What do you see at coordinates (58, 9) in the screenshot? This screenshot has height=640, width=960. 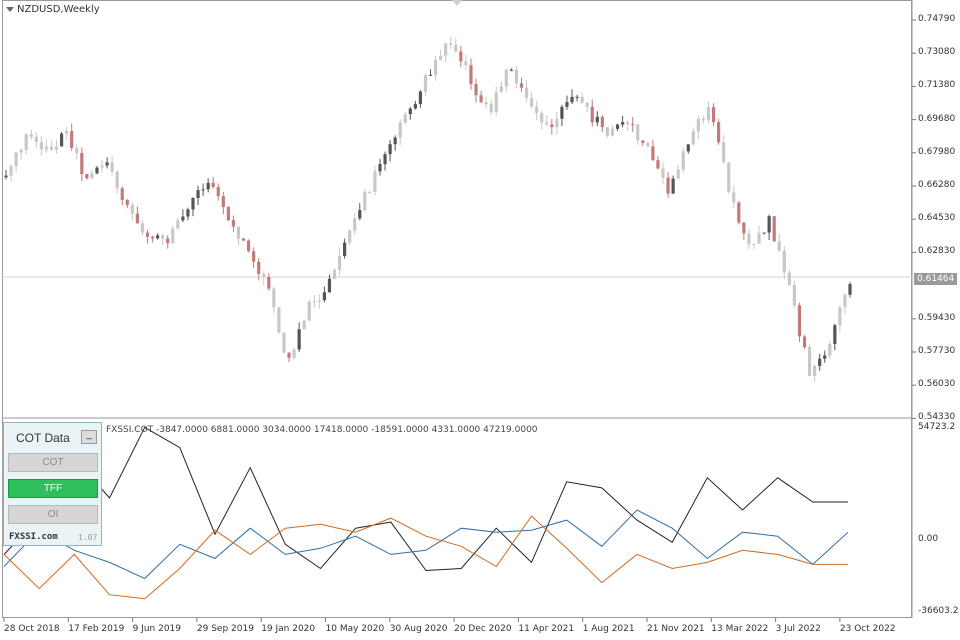 I see `symbol-text: NZDUSD,Weekly` at bounding box center [58, 9].